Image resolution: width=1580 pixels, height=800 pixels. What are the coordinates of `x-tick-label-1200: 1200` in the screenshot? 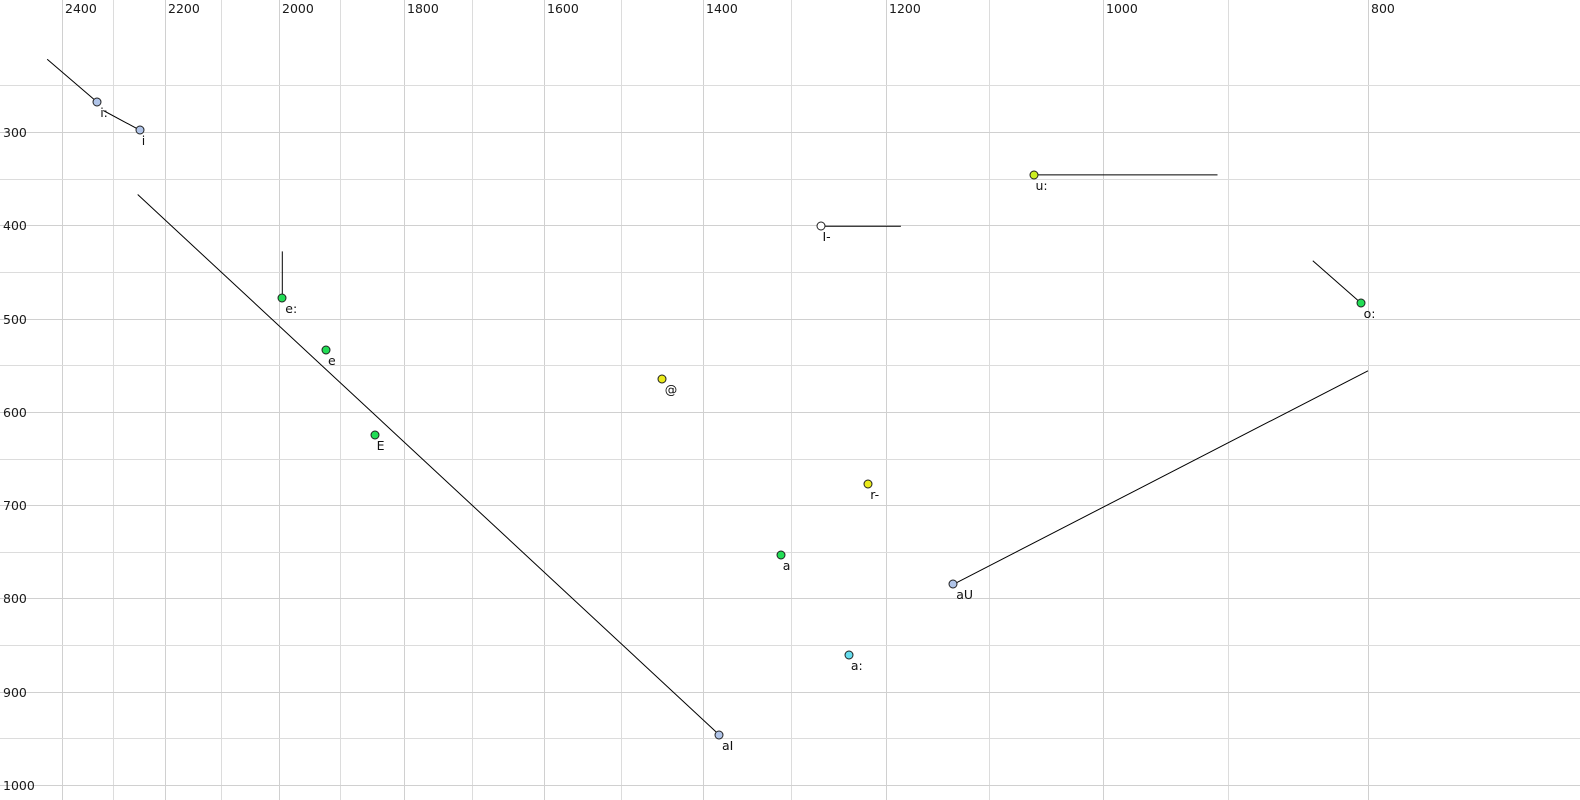 It's located at (905, 8).